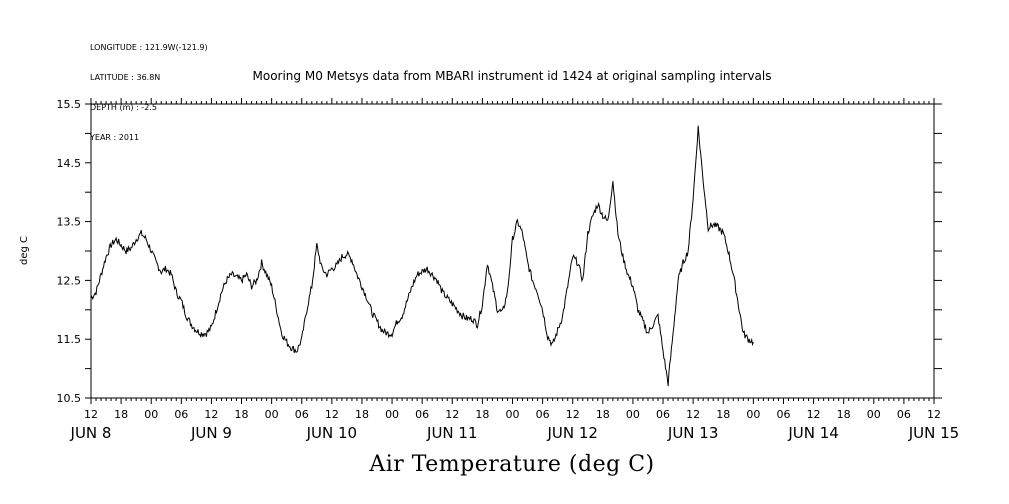 The image size is (1009, 504). I want to click on x-day-label: JUN 9, so click(211, 433).